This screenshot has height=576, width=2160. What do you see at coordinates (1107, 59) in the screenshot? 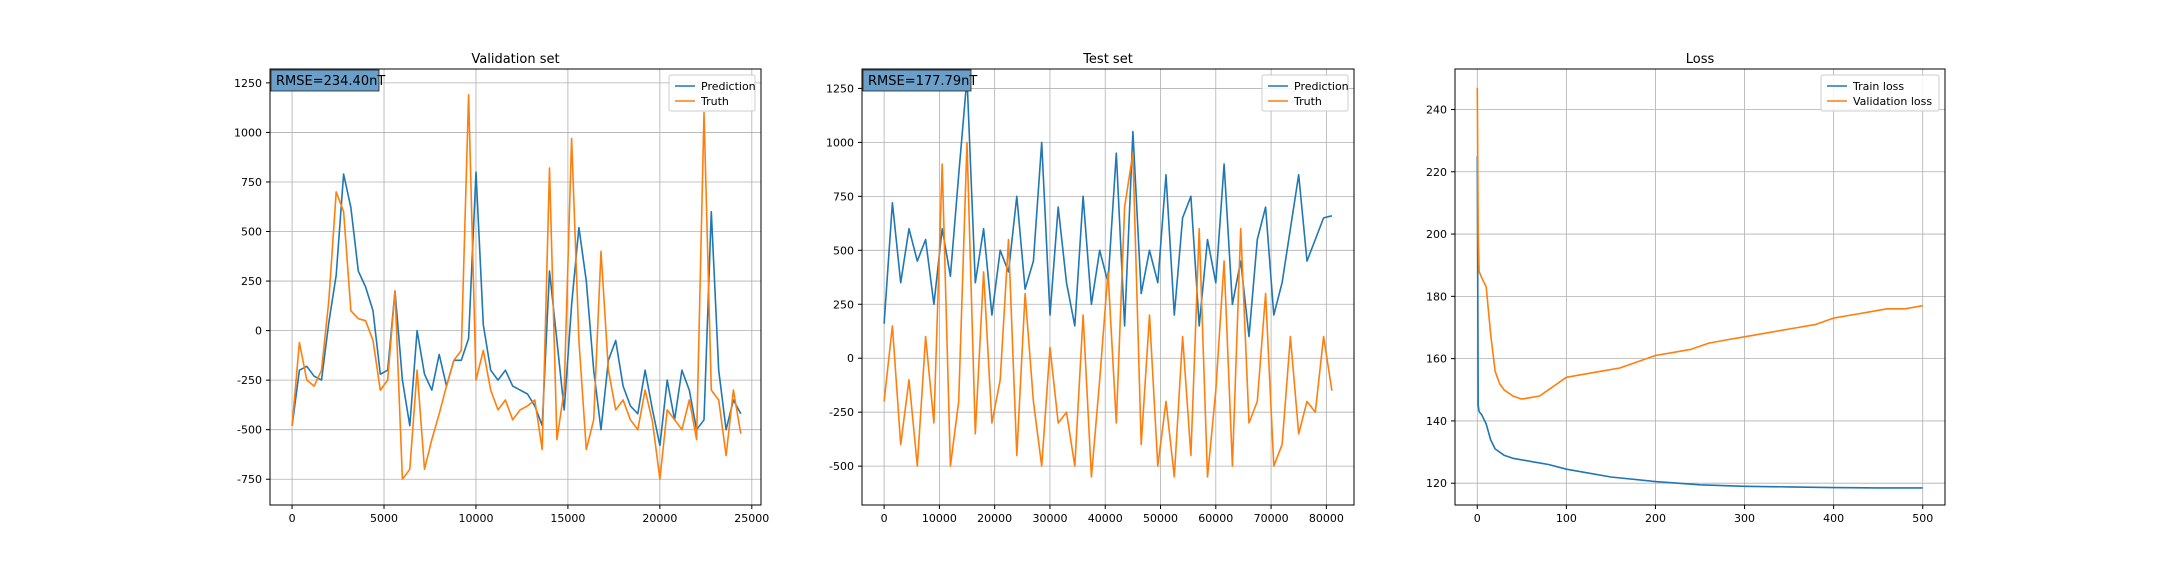
I see `chart-title: Test set` at bounding box center [1107, 59].